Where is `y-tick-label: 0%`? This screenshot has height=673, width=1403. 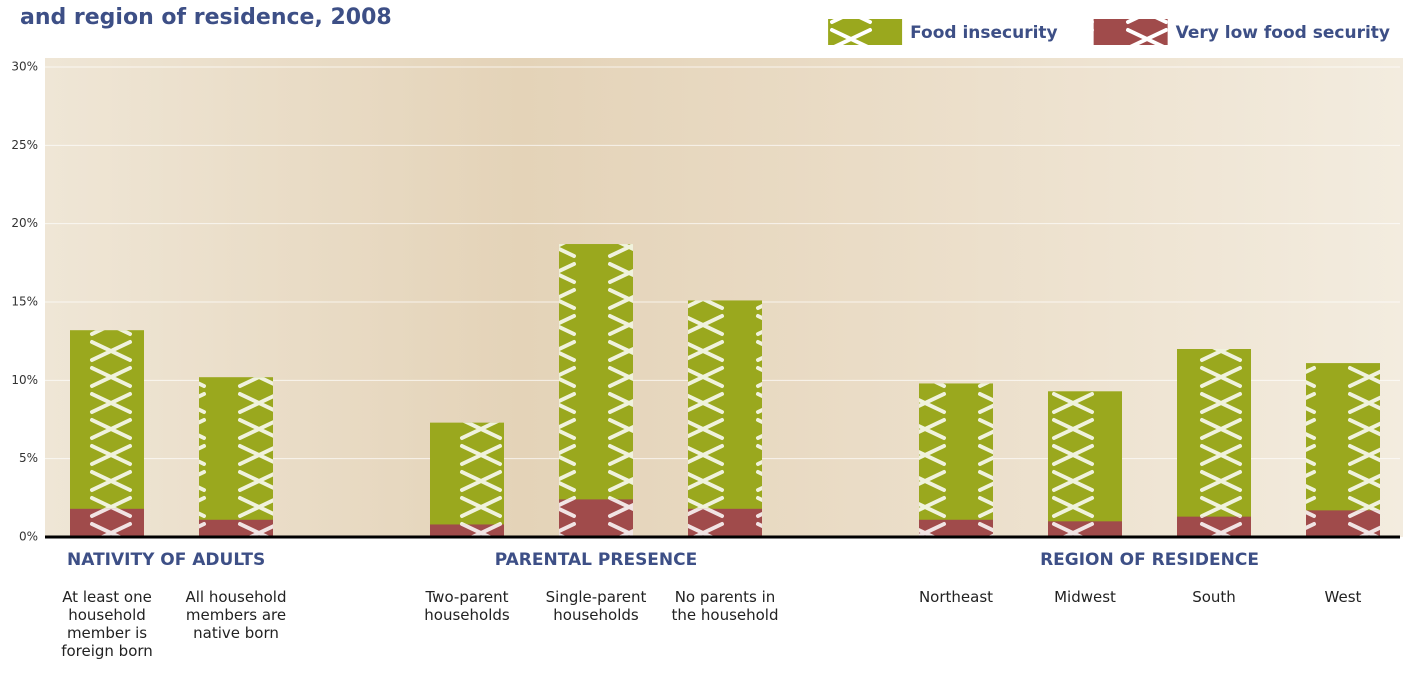
y-tick-label: 0% is located at coordinates (28, 537).